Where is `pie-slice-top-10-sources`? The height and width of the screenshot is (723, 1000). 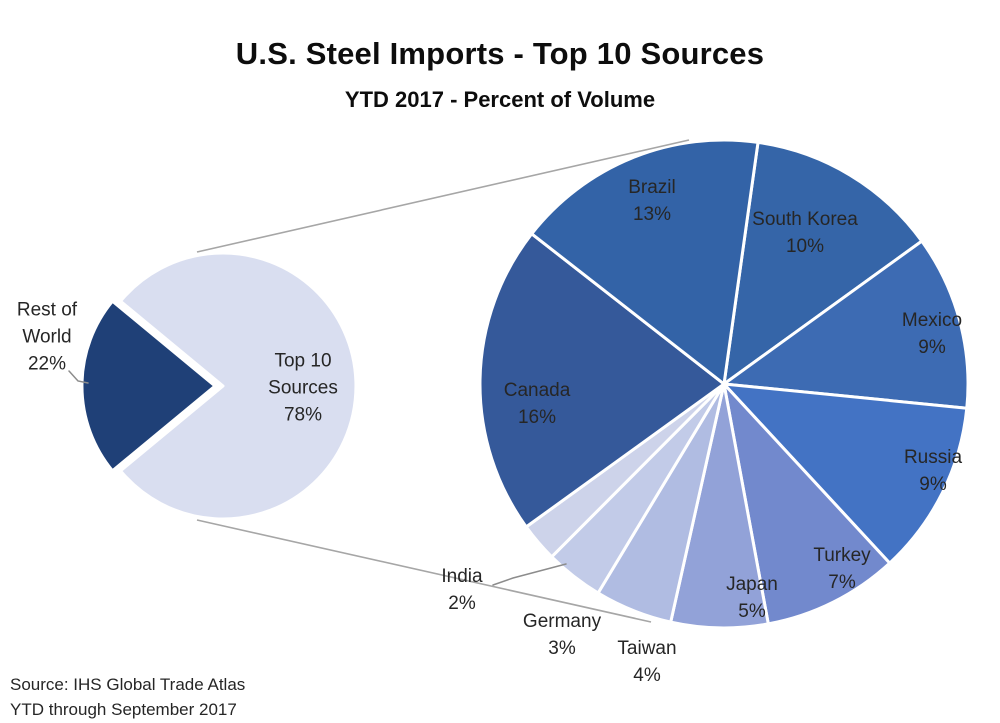
pie-slice-top-10-sources is located at coordinates (238, 386).